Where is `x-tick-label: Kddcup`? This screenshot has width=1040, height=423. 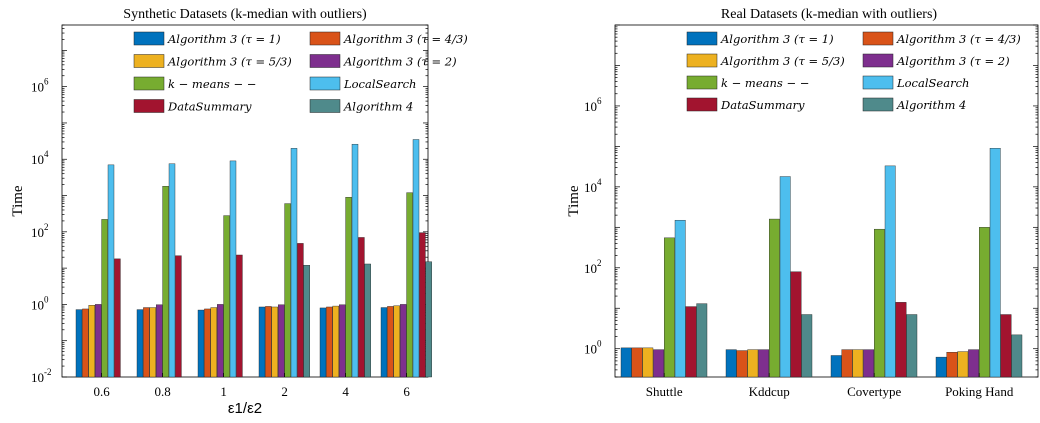 x-tick-label: Kddcup is located at coordinates (769, 391).